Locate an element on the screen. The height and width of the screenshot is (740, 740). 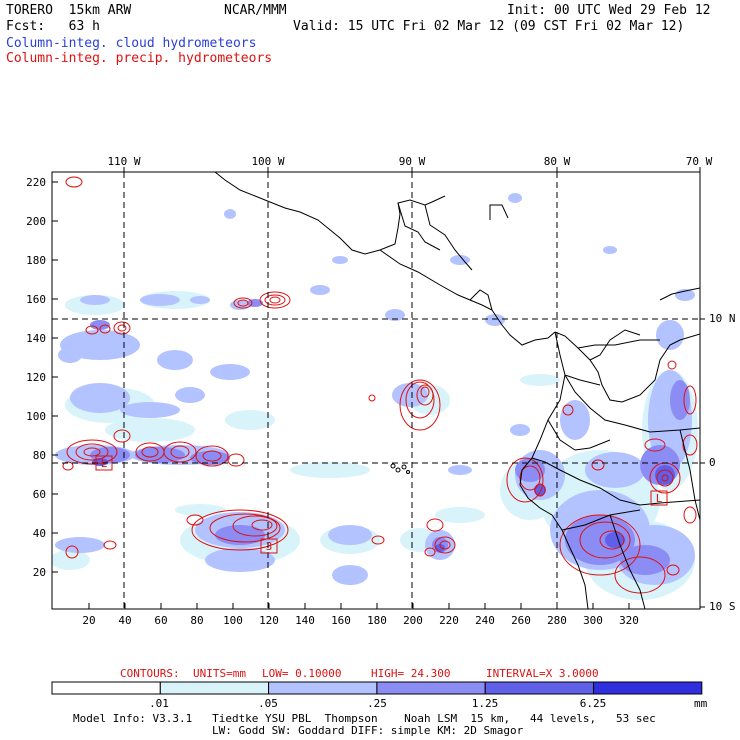
init-time: Init: 00 UTC Wed 29 Feb 12 is located at coordinates (609, 10).